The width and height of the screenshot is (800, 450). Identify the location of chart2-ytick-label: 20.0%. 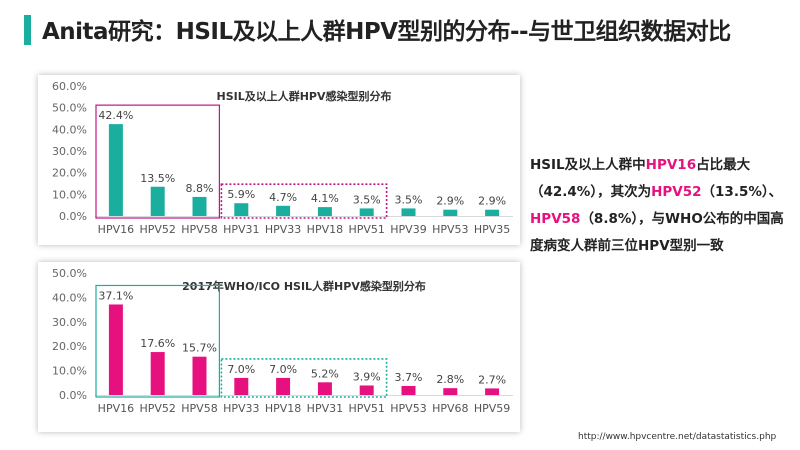
(69, 346).